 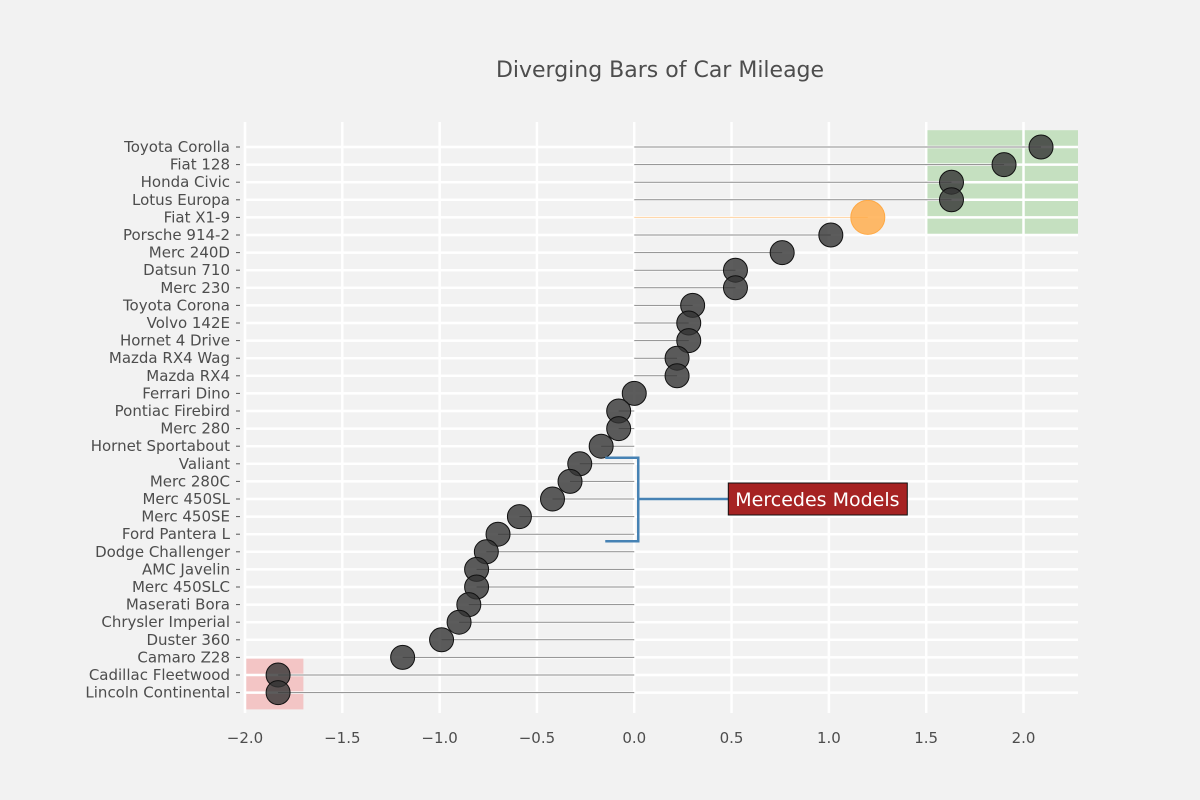 I want to click on y-tick-label: Valiant, so click(x=204, y=464).